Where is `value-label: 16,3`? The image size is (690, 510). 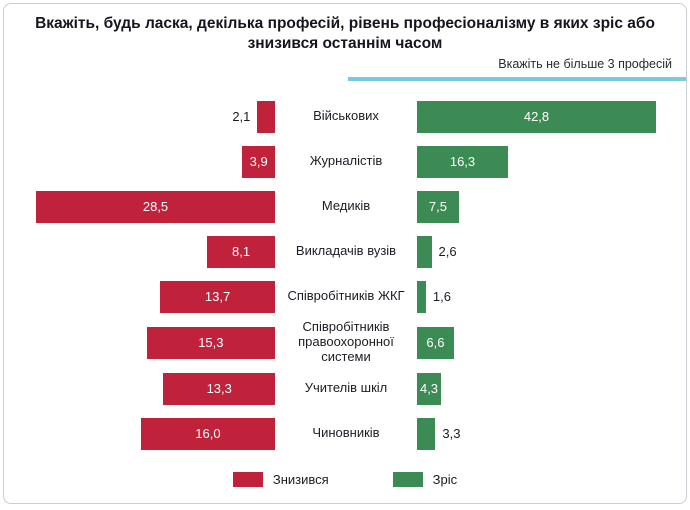
value-label: 16,3 is located at coordinates (462, 162).